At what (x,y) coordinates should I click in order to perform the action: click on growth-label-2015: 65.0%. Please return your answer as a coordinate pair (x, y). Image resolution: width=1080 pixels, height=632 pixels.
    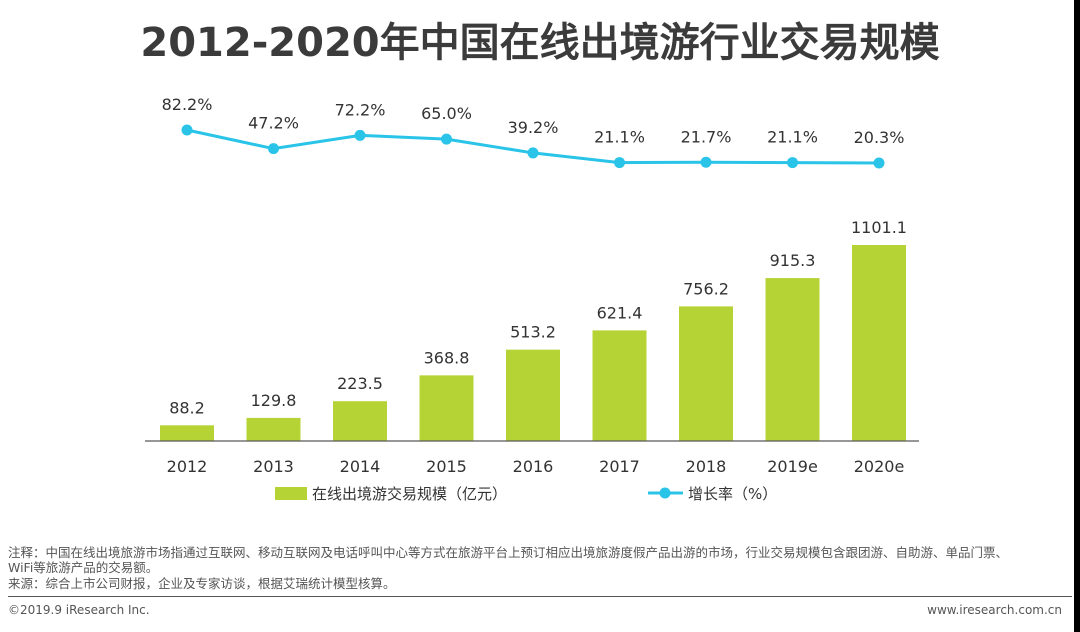
    Looking at the image, I should click on (446, 113).